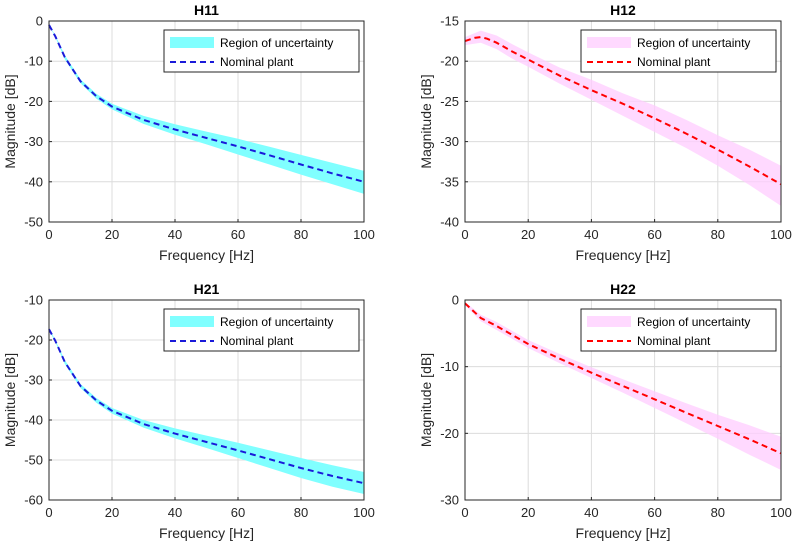 The image size is (796, 549). Describe the element at coordinates (207, 289) in the screenshot. I see `subplot-title: H21` at that location.